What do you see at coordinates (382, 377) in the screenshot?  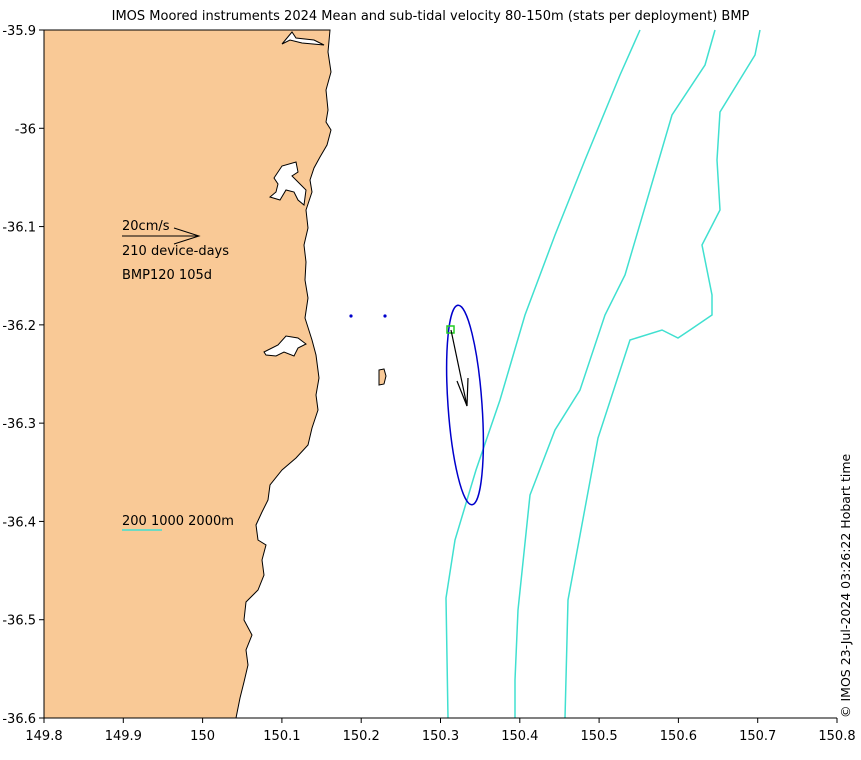 I see `island` at bounding box center [382, 377].